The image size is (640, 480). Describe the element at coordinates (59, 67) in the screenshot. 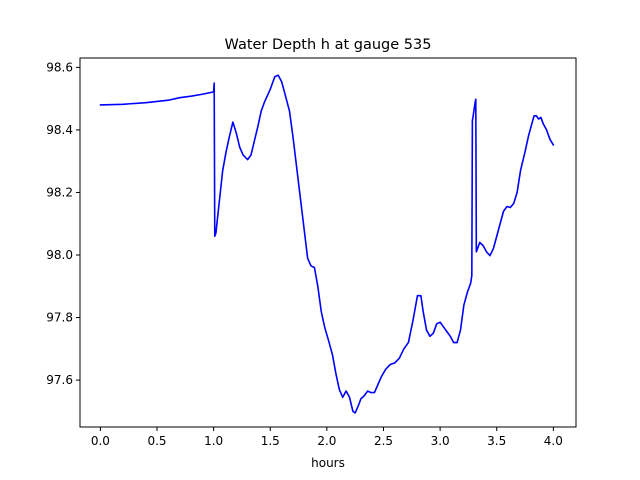

I see `y-tick-label: 98.6` at that location.